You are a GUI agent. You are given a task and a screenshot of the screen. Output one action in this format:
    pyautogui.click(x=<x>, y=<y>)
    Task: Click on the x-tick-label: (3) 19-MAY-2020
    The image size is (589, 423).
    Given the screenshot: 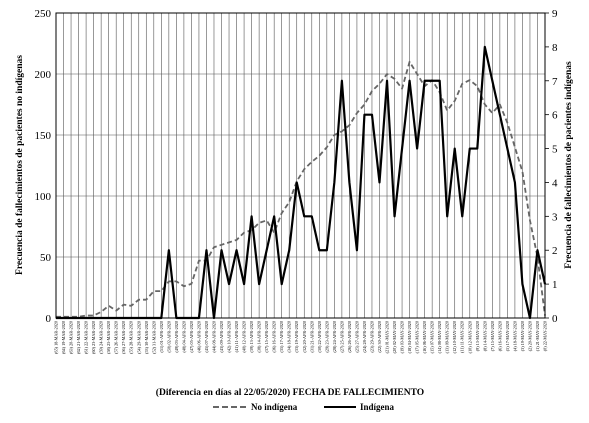 What is the action you would take?
    pyautogui.click(x=522, y=336)
    